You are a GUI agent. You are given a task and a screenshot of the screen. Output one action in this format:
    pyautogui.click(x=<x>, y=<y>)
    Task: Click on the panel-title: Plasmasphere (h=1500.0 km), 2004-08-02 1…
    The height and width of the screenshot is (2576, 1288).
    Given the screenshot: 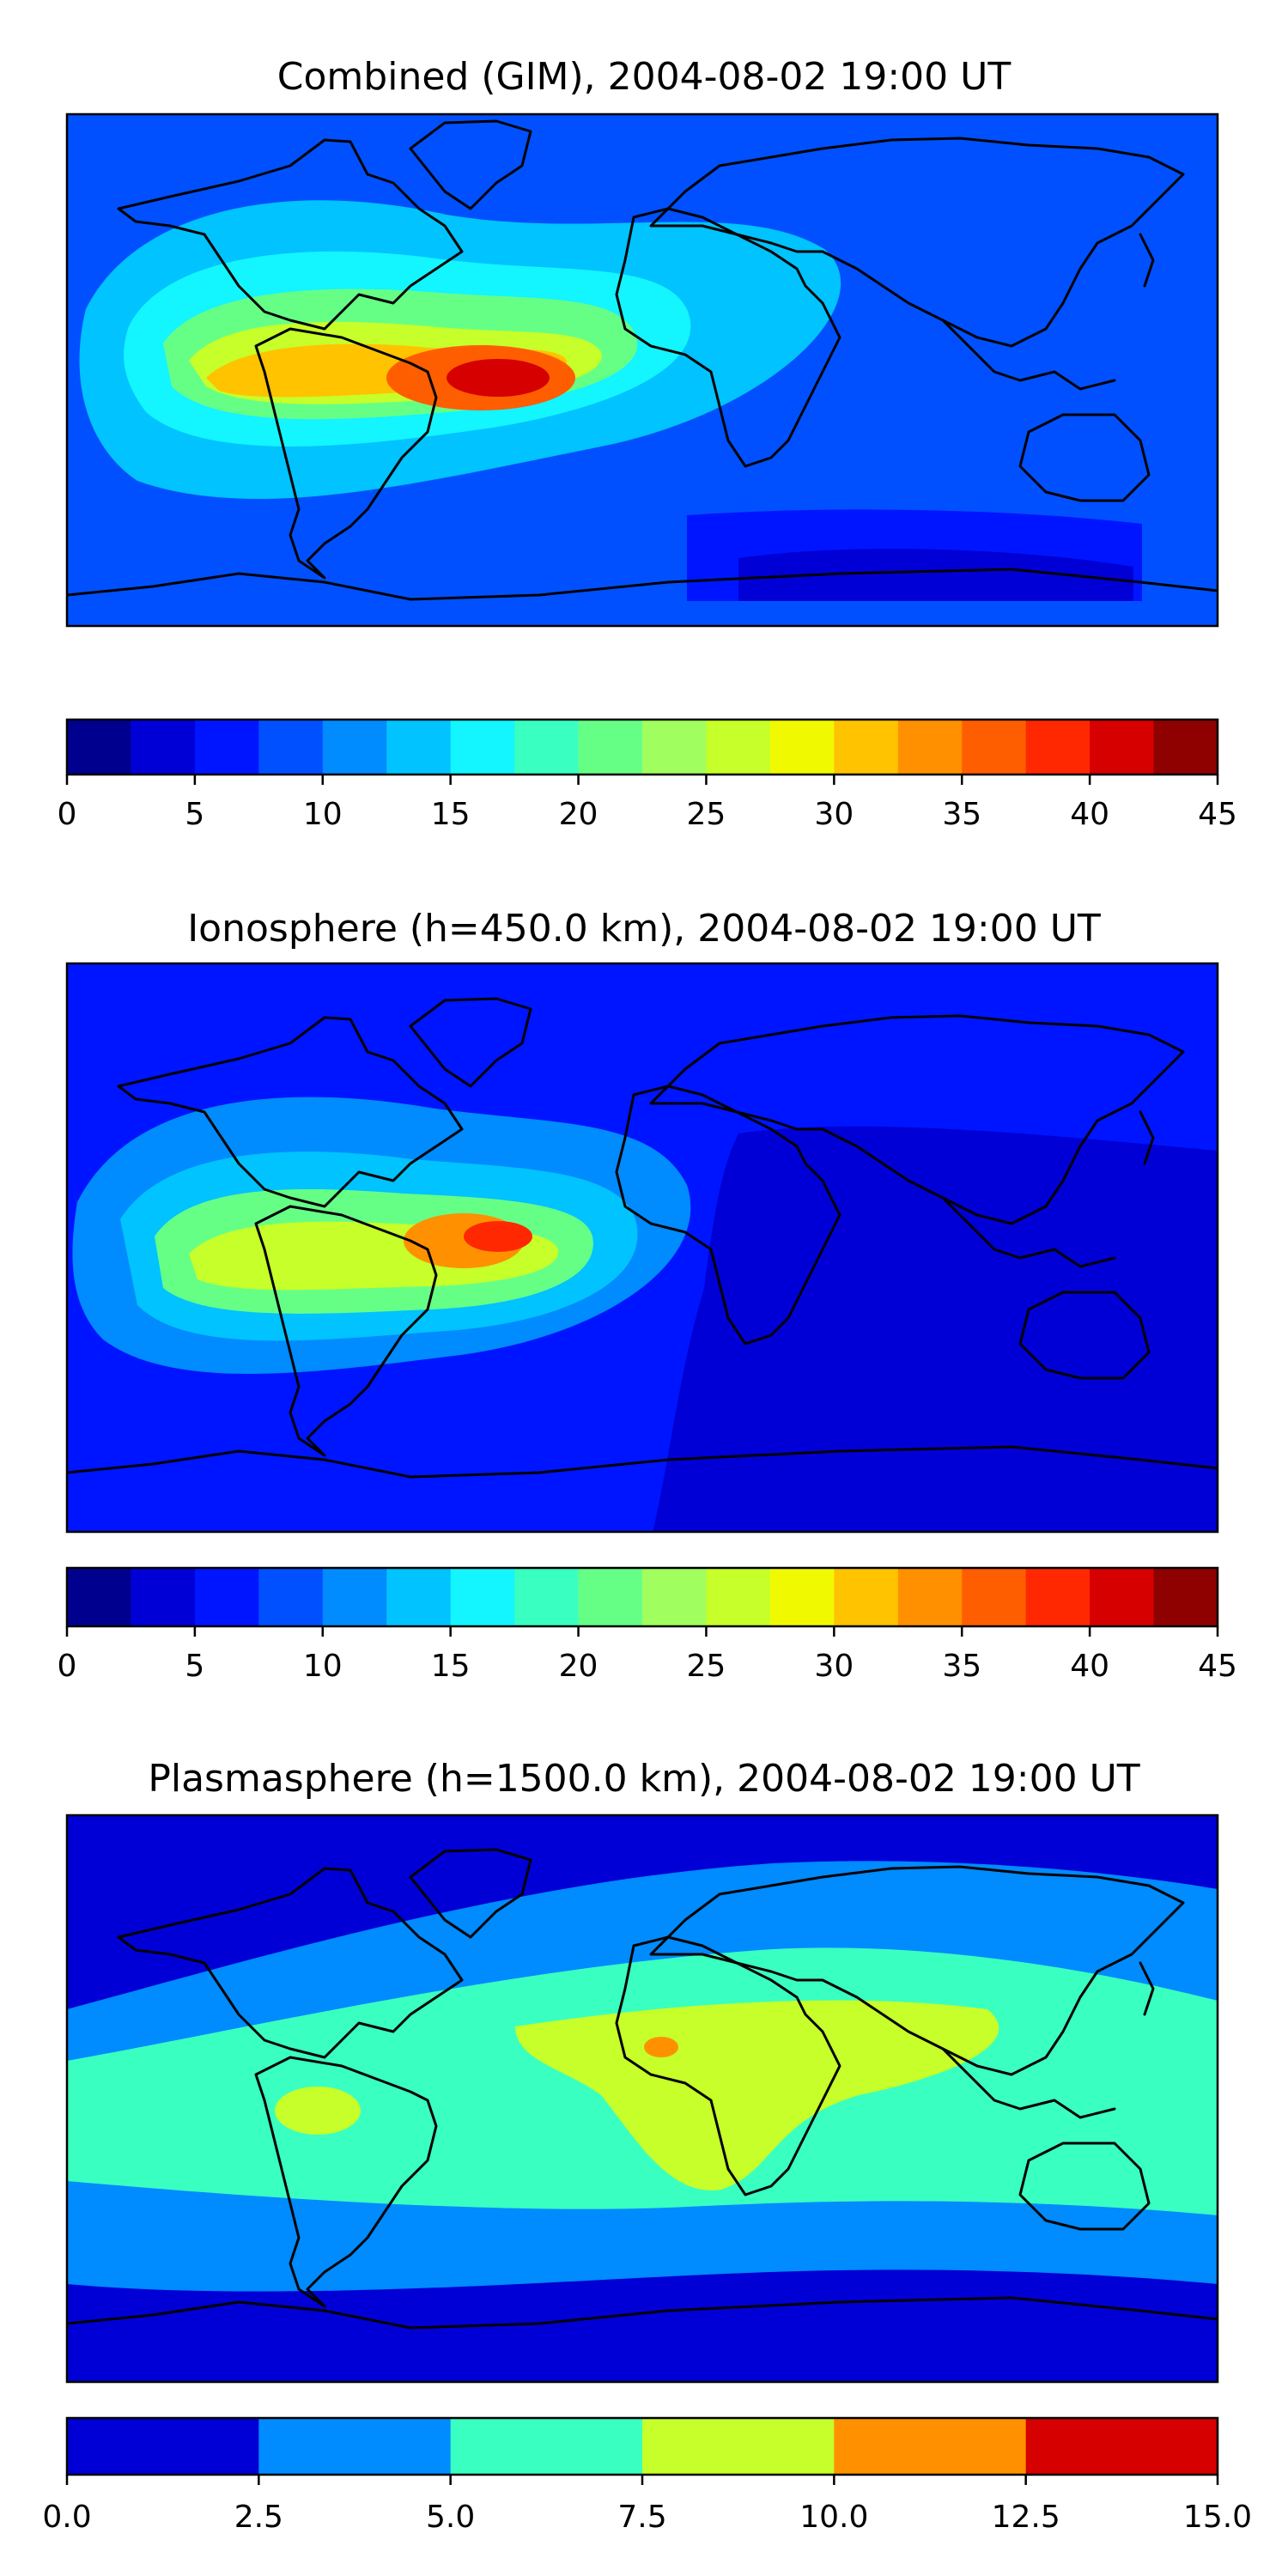 What is the action you would take?
    pyautogui.click(x=643, y=1779)
    